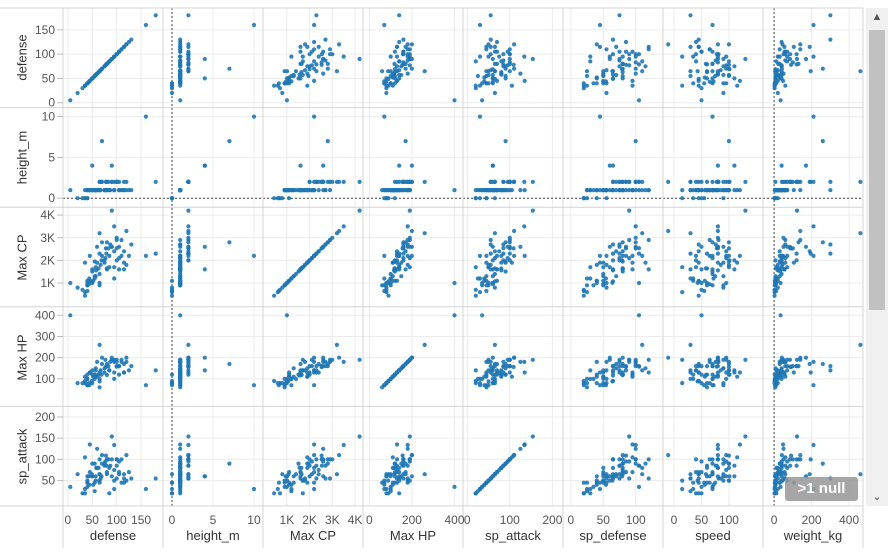 The width and height of the screenshot is (890, 556). I want to click on row-label-height-m: height_m, so click(22, 157).